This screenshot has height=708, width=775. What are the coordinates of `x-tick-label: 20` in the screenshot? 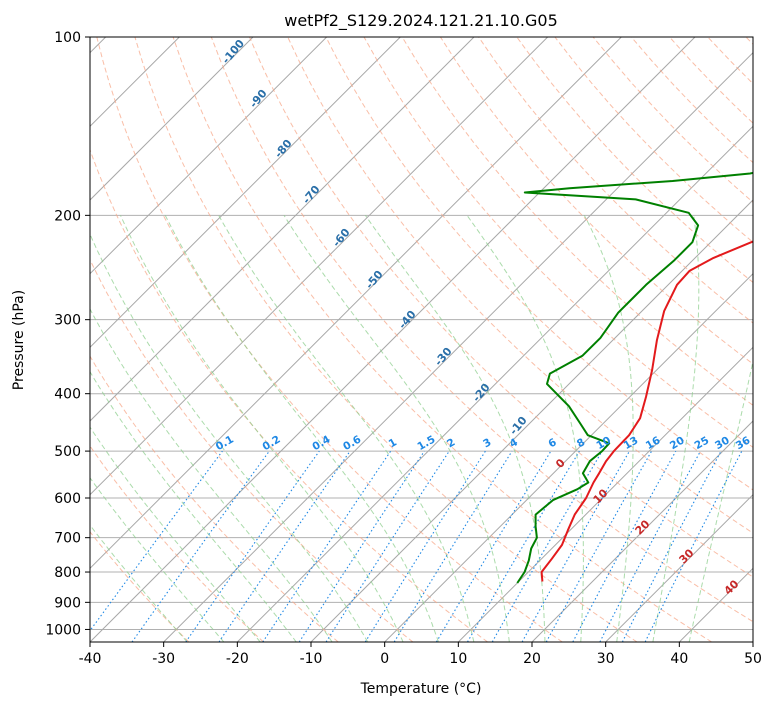 It's located at (532, 659).